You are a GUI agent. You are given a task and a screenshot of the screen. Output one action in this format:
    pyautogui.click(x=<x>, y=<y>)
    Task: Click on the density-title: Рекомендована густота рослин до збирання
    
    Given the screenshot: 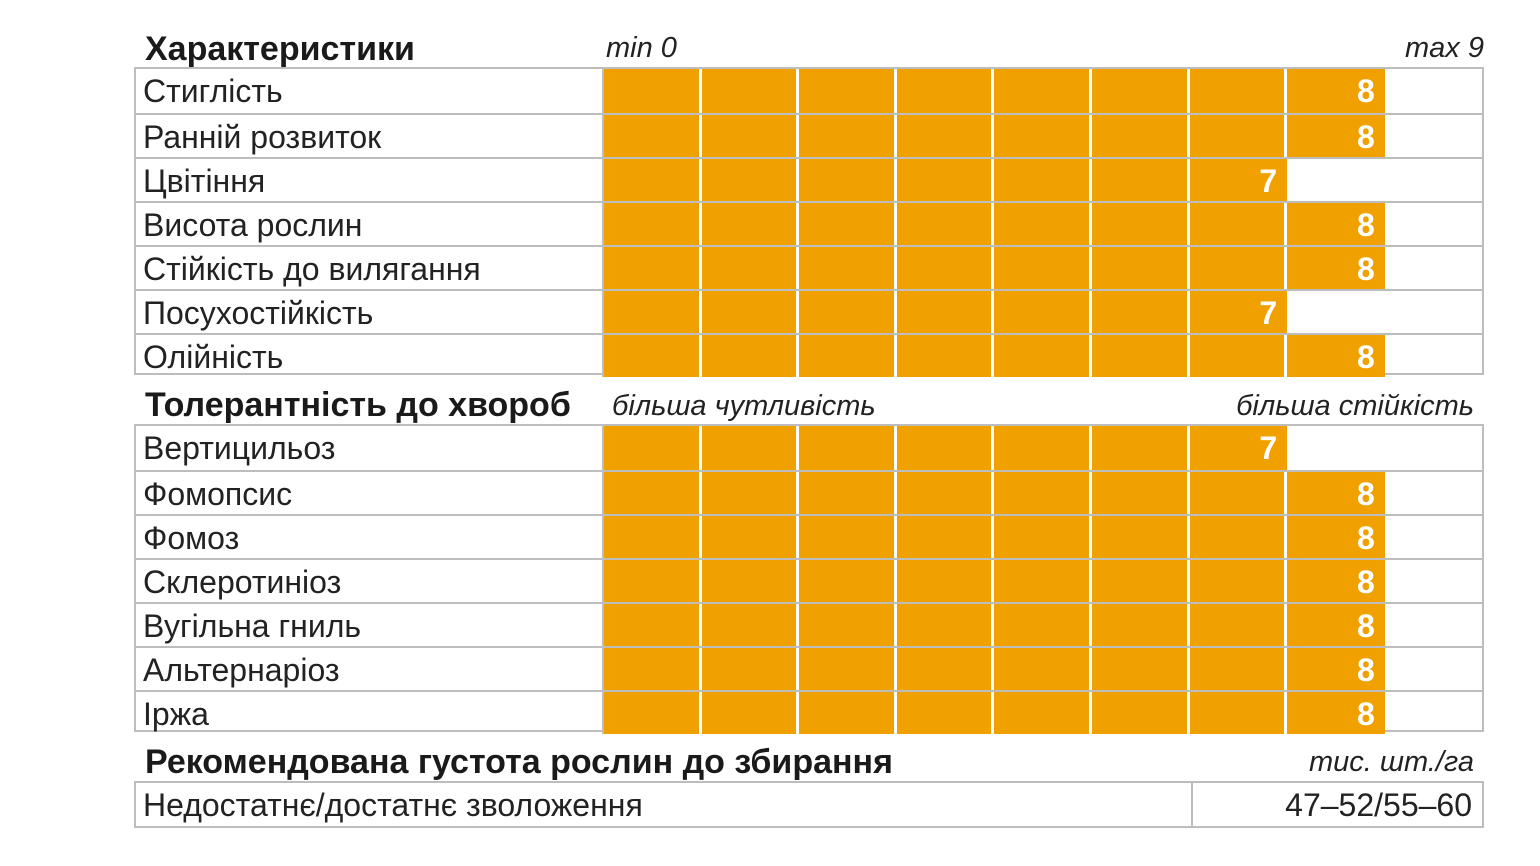 What is the action you would take?
    pyautogui.click(x=519, y=762)
    